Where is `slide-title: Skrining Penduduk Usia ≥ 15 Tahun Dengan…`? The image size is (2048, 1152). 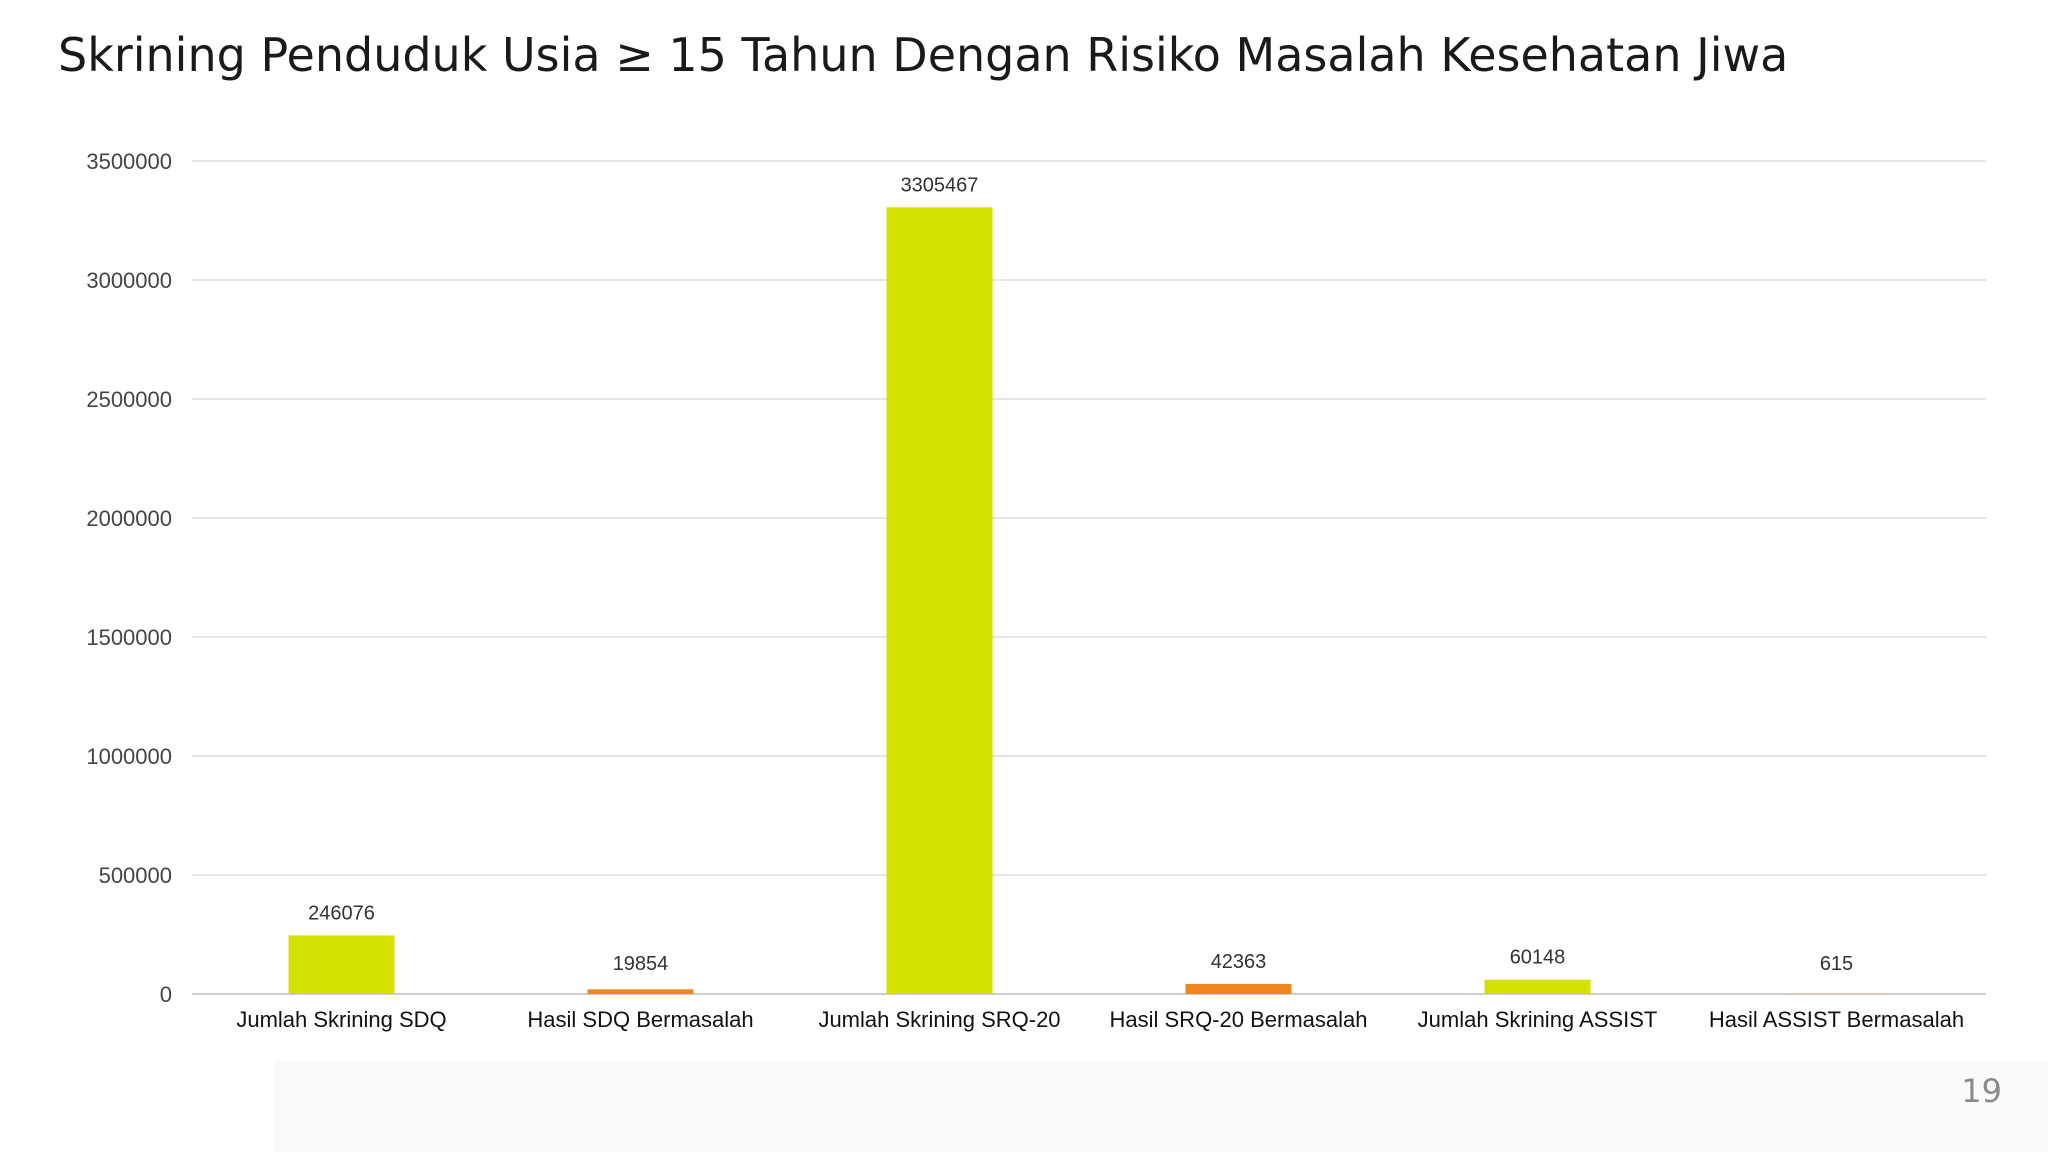 slide-title: Skrining Penduduk Usia ≥ 15 Tahun Dengan… is located at coordinates (923, 55).